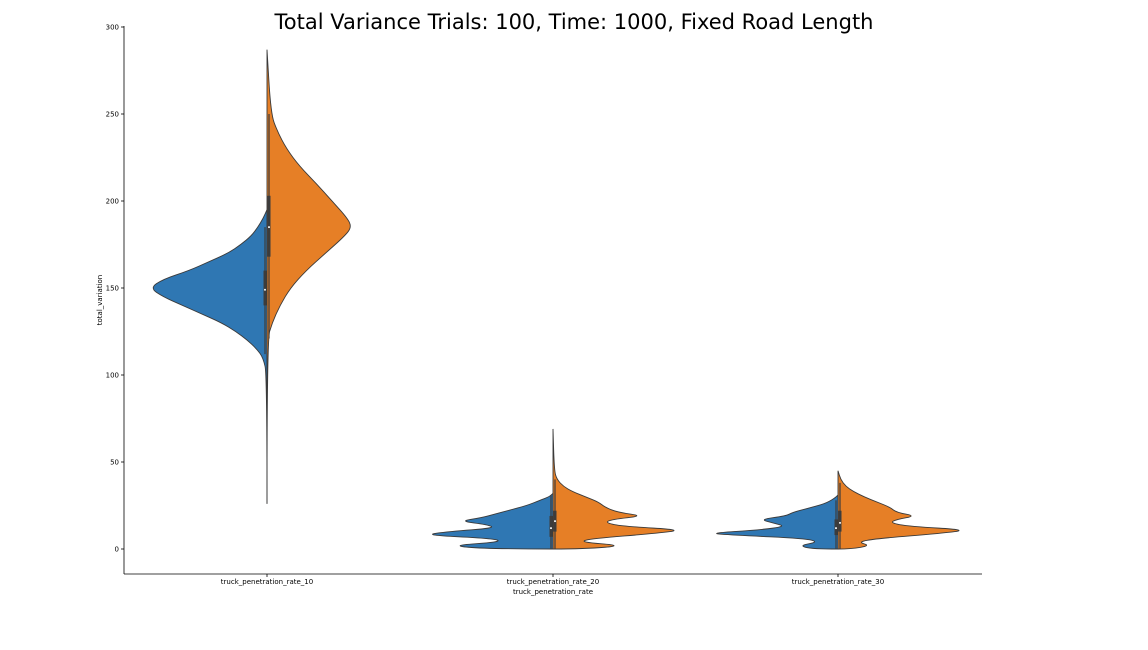 The image size is (1148, 650). I want to click on y-tick-label: 250, so click(112, 115).